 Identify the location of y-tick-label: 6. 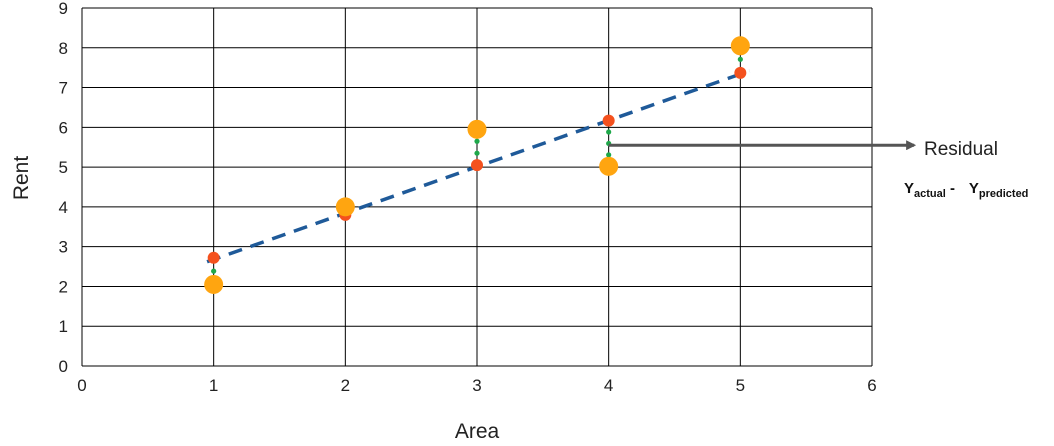
(63, 127).